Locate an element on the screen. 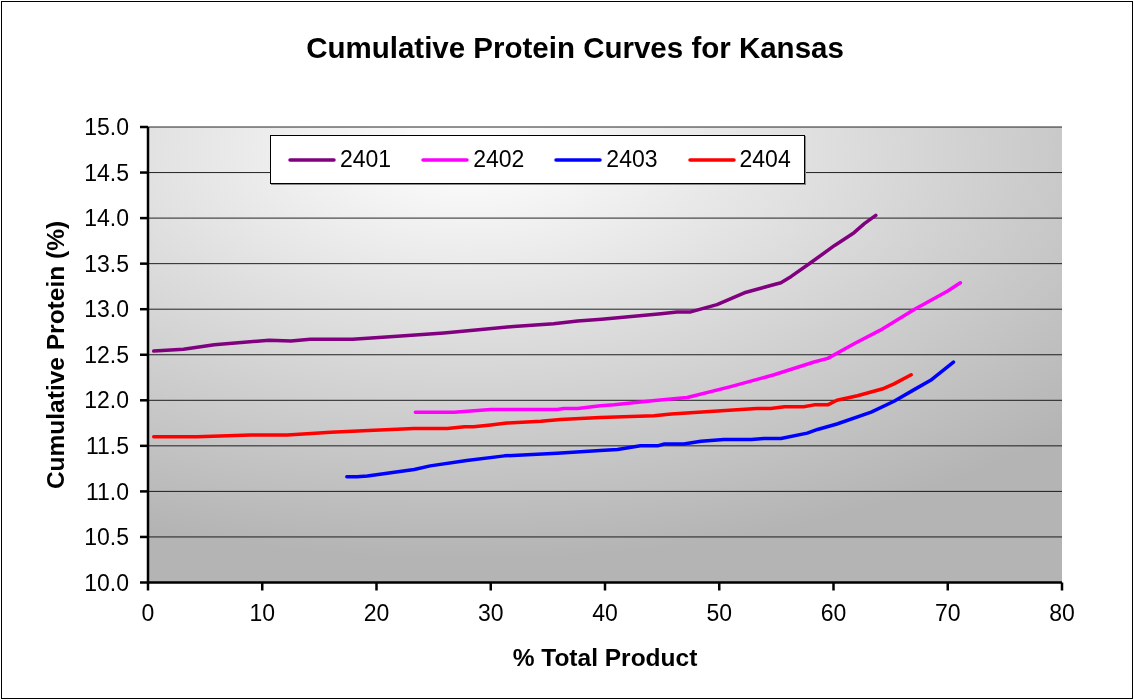  x-tick-label: 20 is located at coordinates (376, 612).